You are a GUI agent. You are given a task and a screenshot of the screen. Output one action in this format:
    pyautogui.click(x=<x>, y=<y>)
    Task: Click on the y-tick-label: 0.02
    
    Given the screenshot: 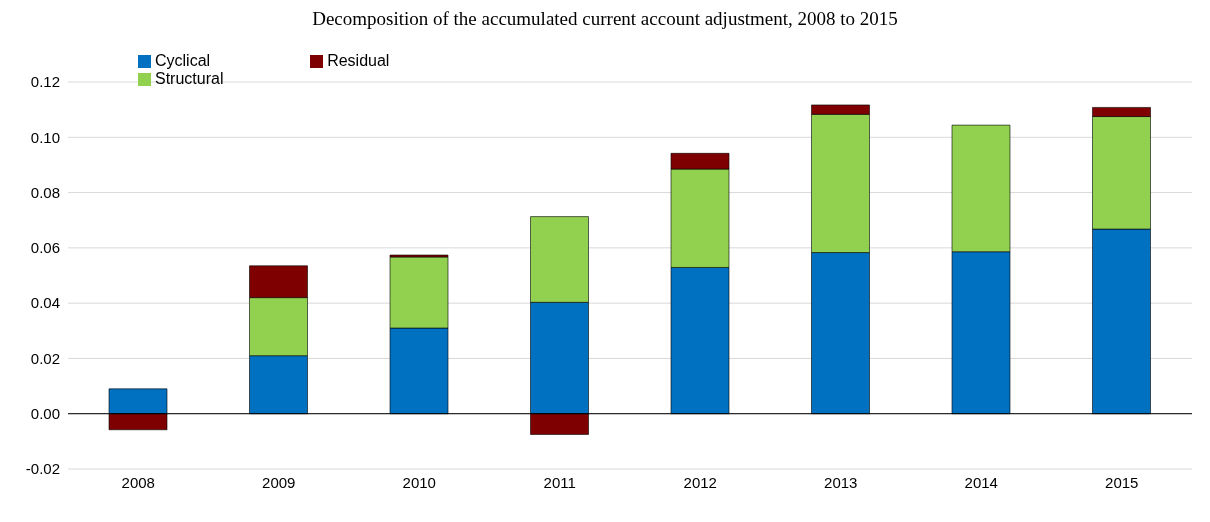 What is the action you would take?
    pyautogui.click(x=45, y=358)
    